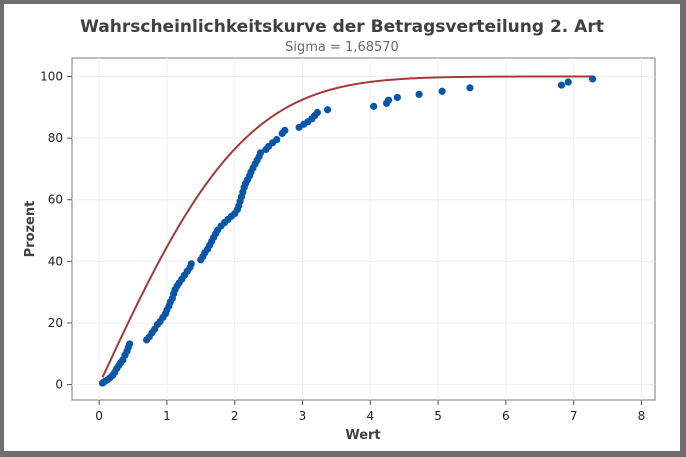 The height and width of the screenshot is (457, 686). I want to click on x-tick-label: 7, so click(574, 416).